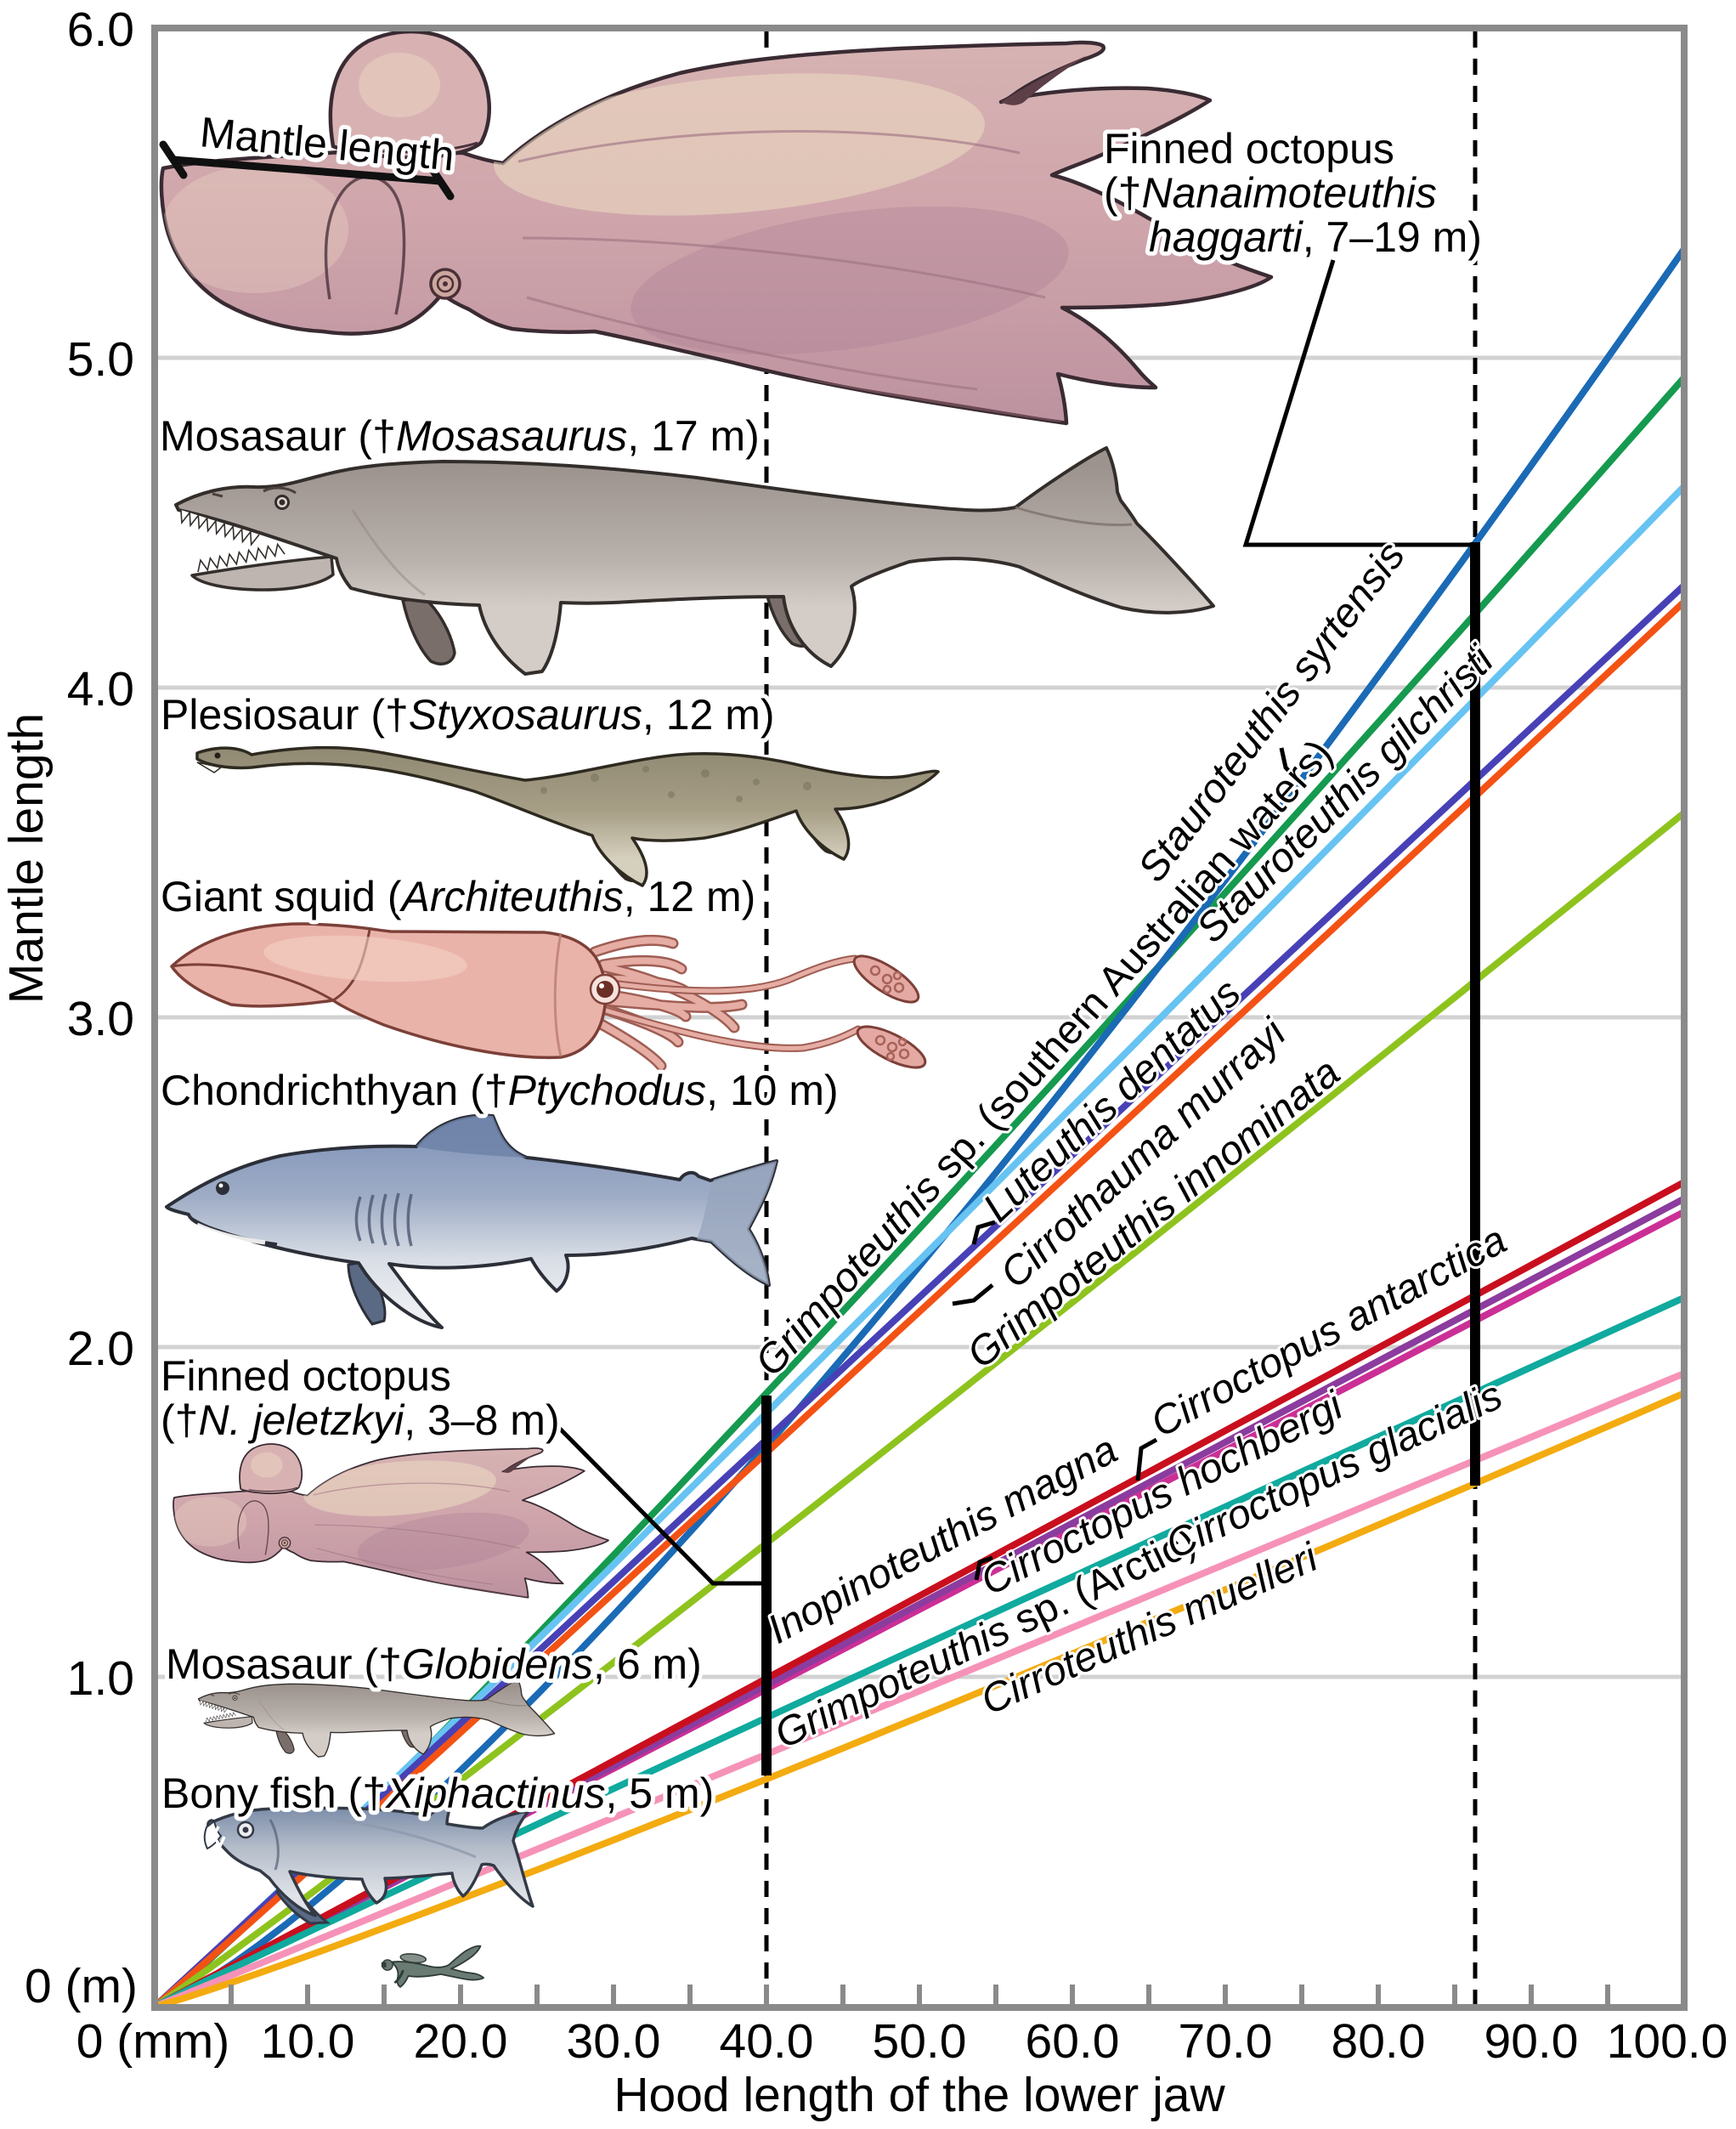 The height and width of the screenshot is (2129, 1736). What do you see at coordinates (767, 2042) in the screenshot?
I see `svg-text: 40.0` at bounding box center [767, 2042].